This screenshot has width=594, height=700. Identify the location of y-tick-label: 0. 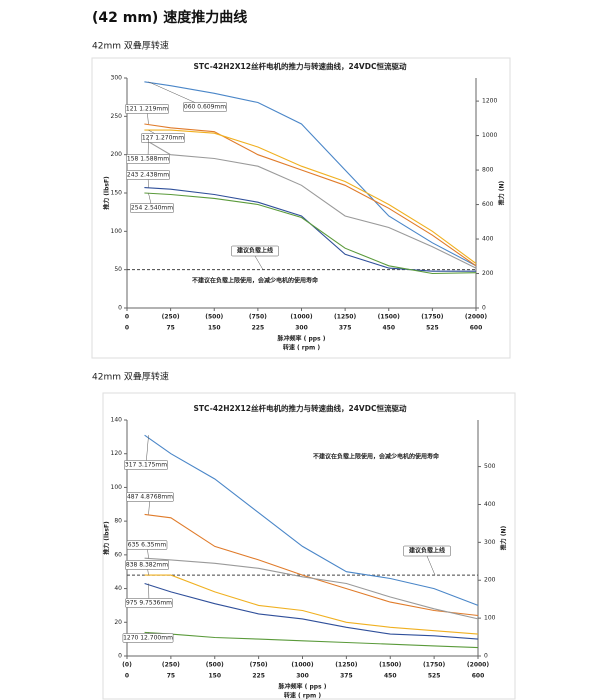
(120, 308).